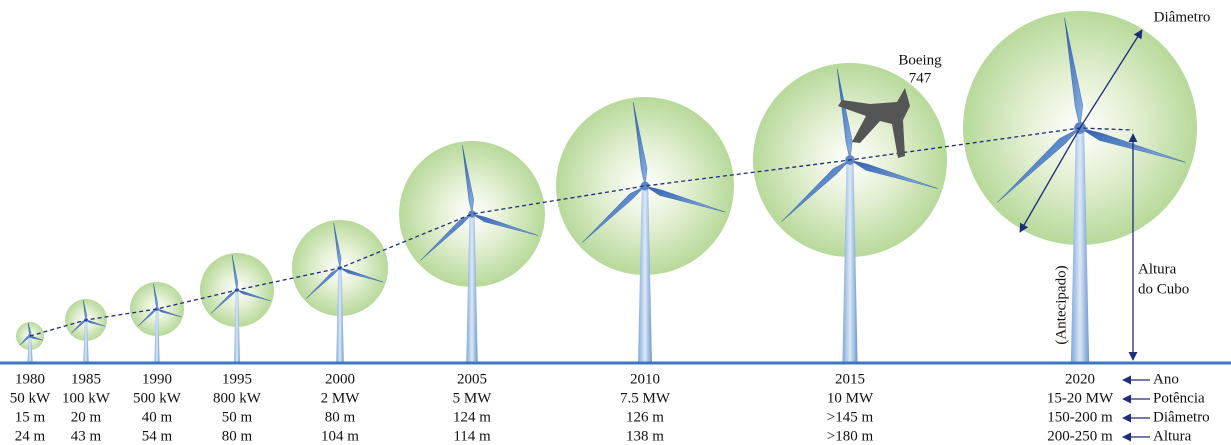  I want to click on turbine-diameter: 80 m, so click(340, 417).